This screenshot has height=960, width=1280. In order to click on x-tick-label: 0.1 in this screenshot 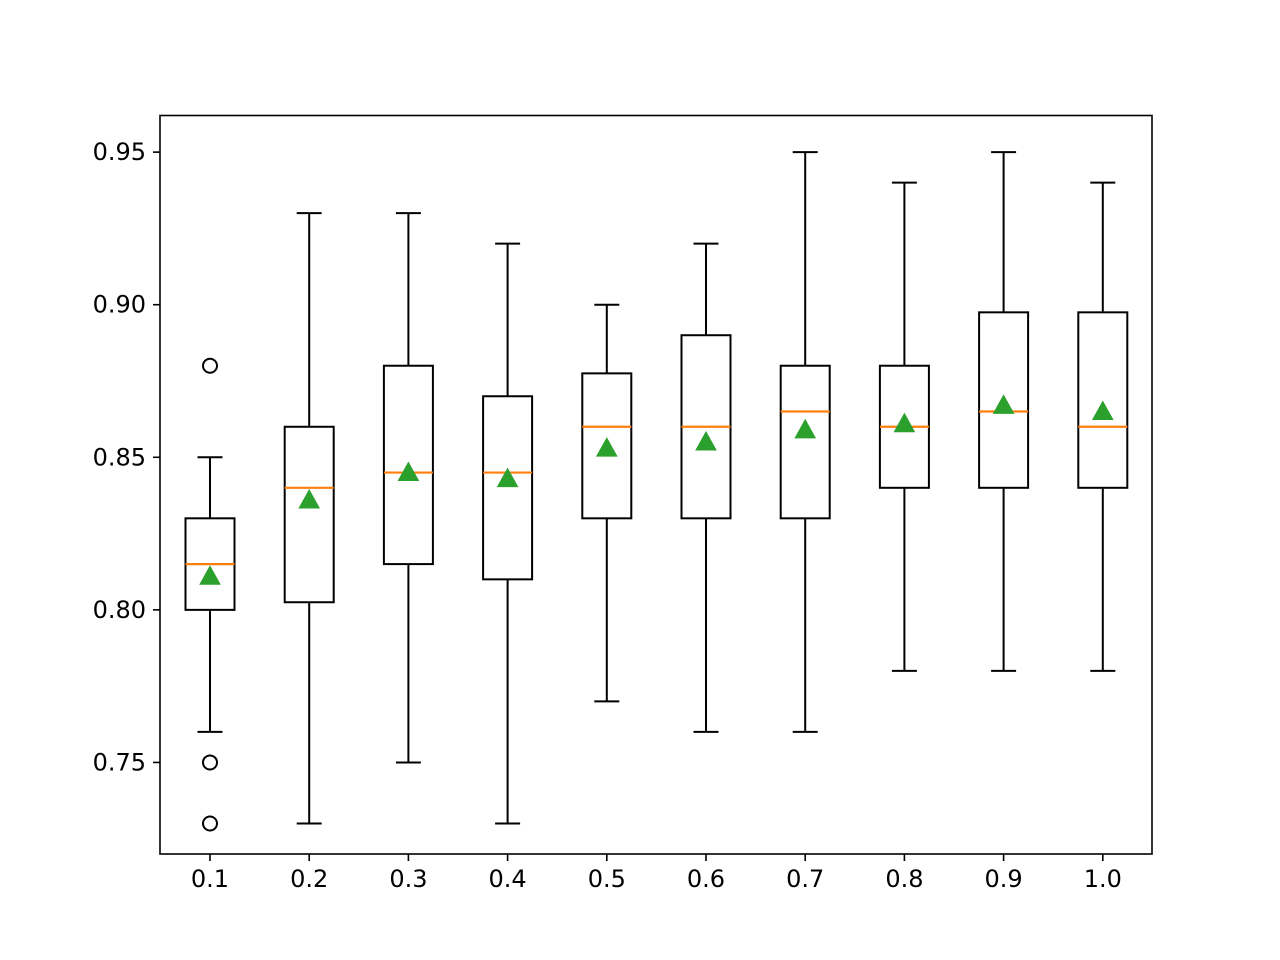, I will do `click(210, 879)`.